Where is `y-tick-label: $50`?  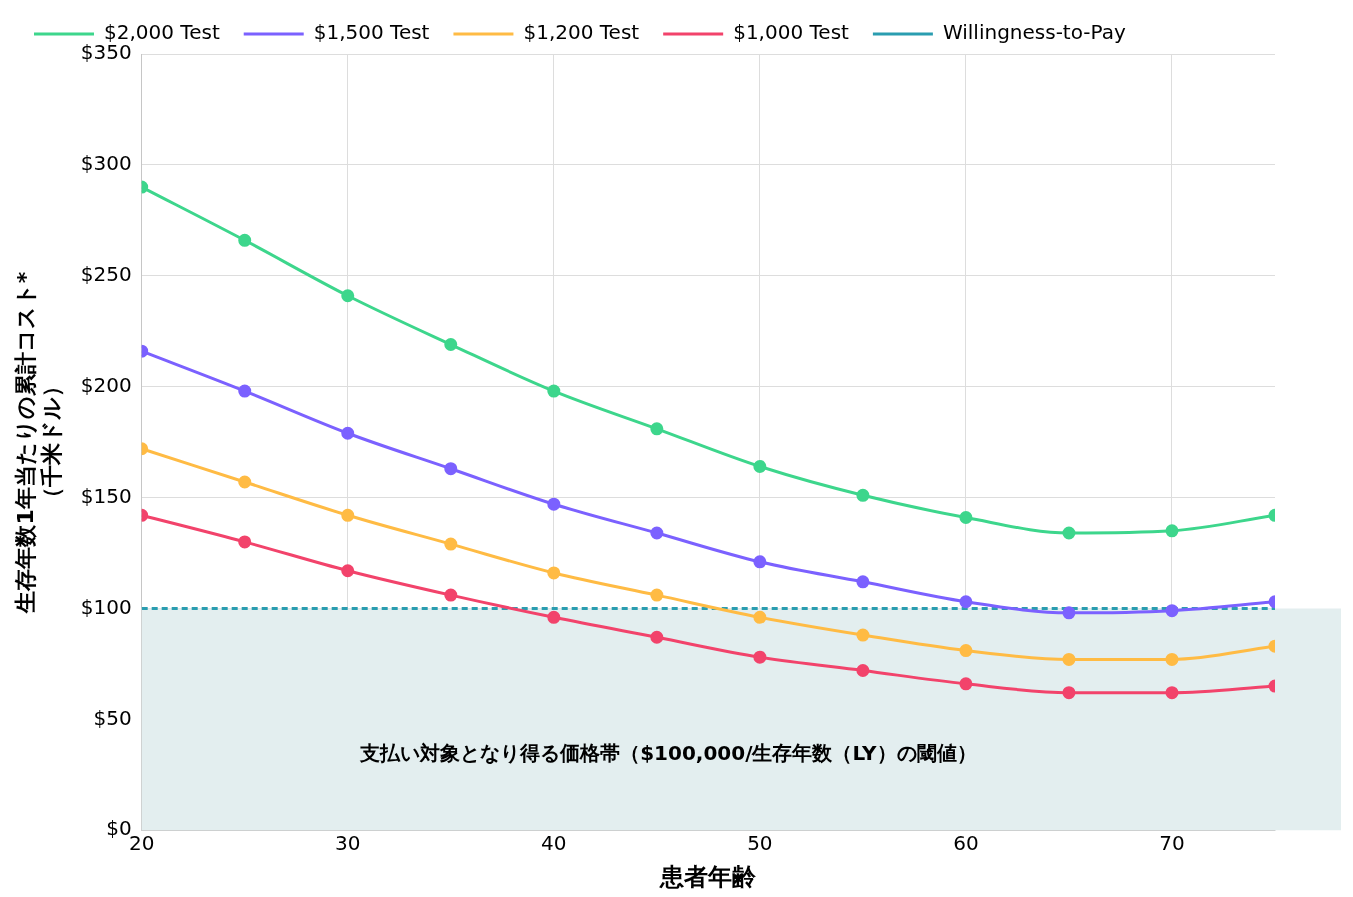 y-tick-label: $50 is located at coordinates (112, 717).